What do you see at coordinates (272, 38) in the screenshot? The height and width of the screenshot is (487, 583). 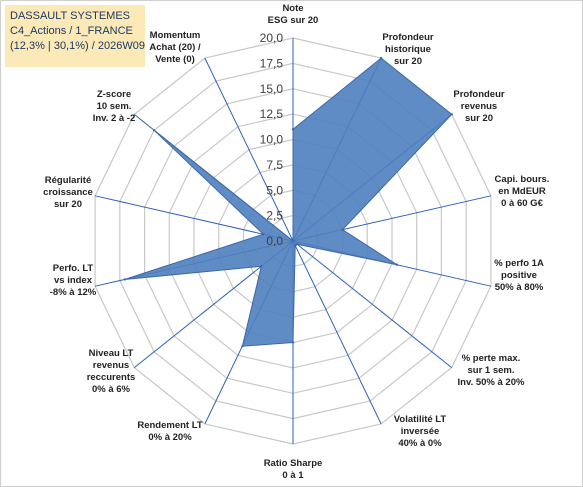 I see `r-tick-label: 20,0` at bounding box center [272, 38].